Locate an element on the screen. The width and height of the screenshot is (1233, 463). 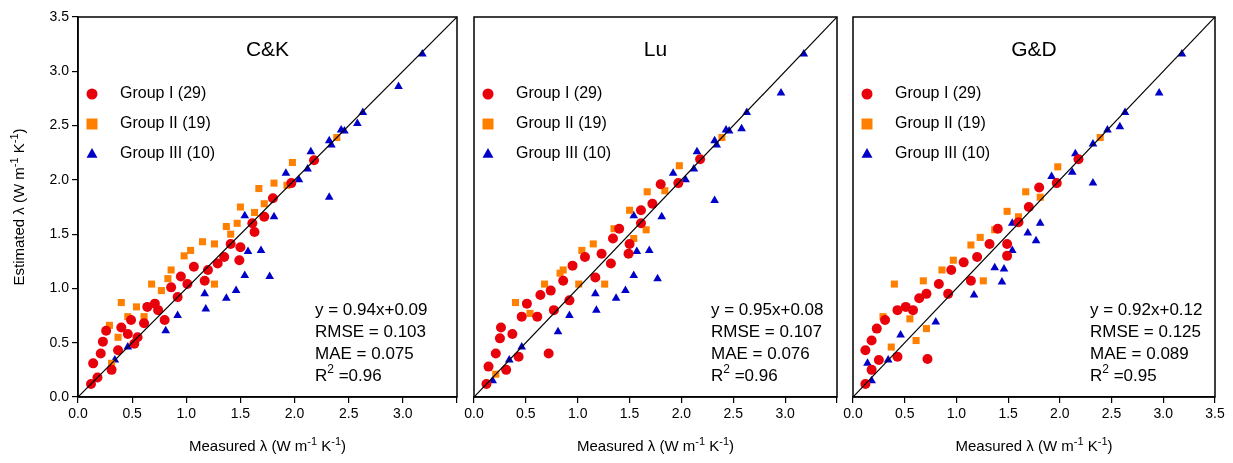
y-tick-label: 3.5 is located at coordinates (59, 15).